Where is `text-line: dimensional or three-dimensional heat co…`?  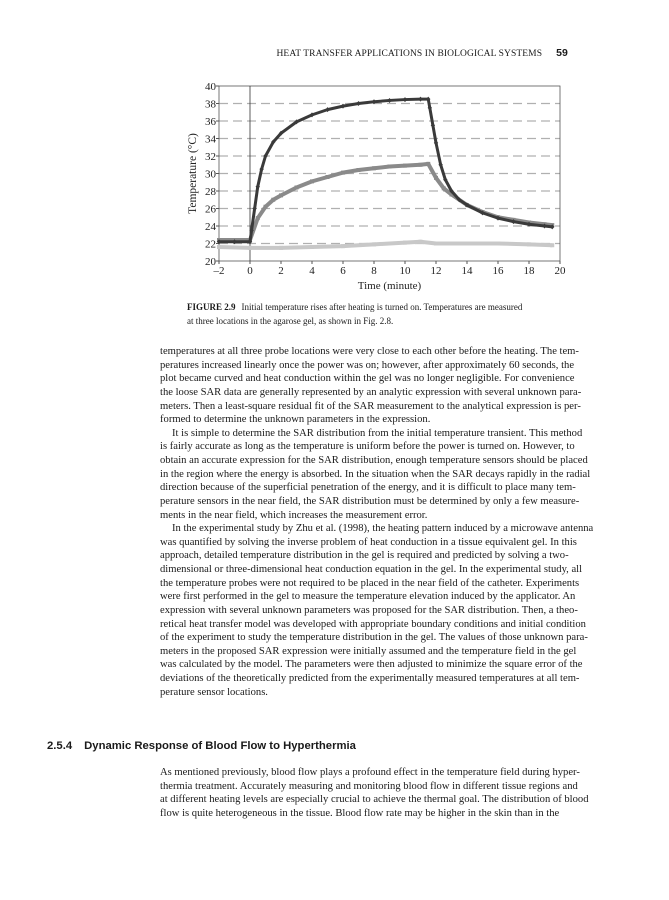 text-line: dimensional or three-dimensional heat co… is located at coordinates (371, 569).